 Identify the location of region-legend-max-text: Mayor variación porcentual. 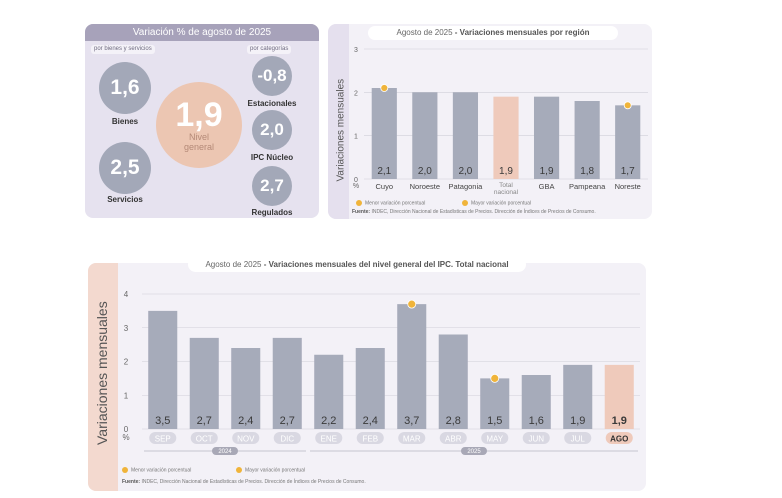
(501, 203).